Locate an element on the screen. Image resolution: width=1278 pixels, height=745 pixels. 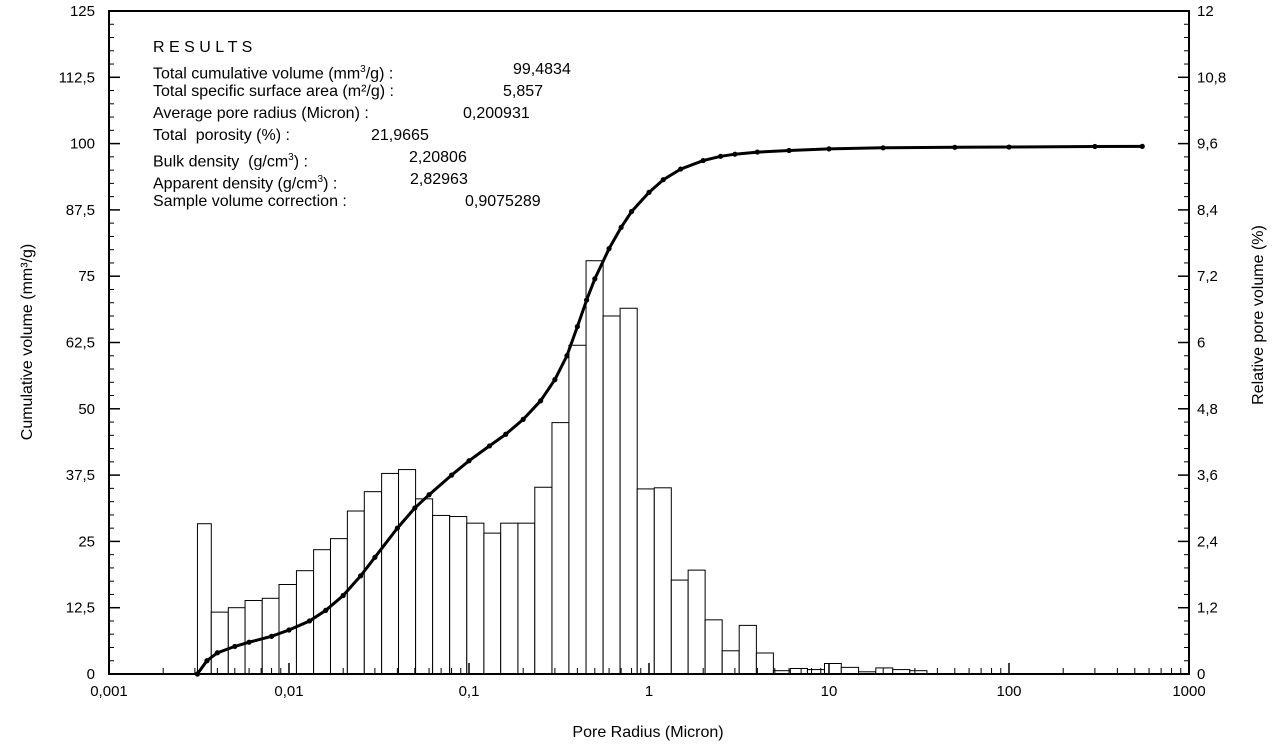
y-axis-left-title: Cumulative volume (mm³/g) is located at coordinates (27, 342).